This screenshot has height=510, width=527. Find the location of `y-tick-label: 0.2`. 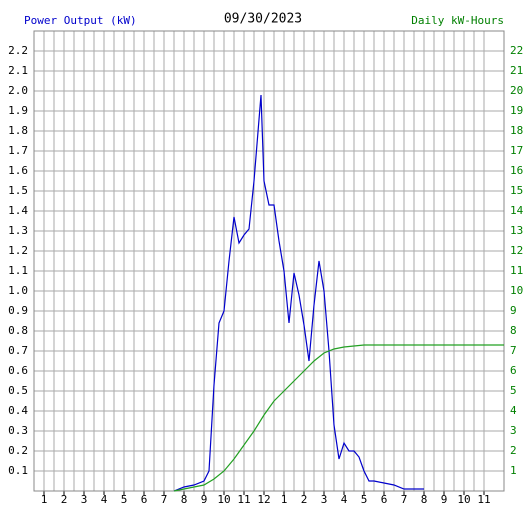

y-tick-label: 0.2 is located at coordinates (18, 450).